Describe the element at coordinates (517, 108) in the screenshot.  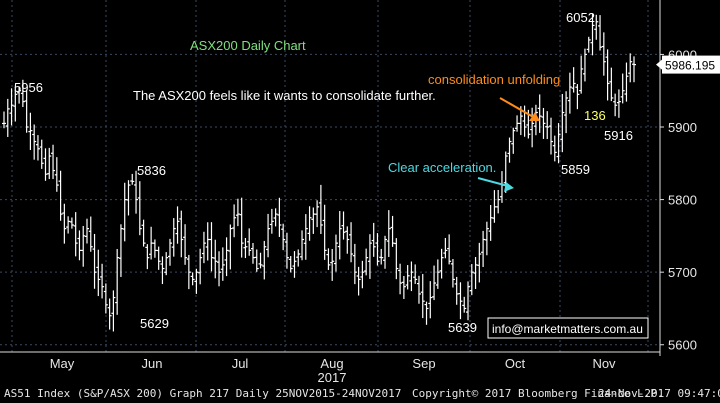
I see `consolidation-arrow` at that location.